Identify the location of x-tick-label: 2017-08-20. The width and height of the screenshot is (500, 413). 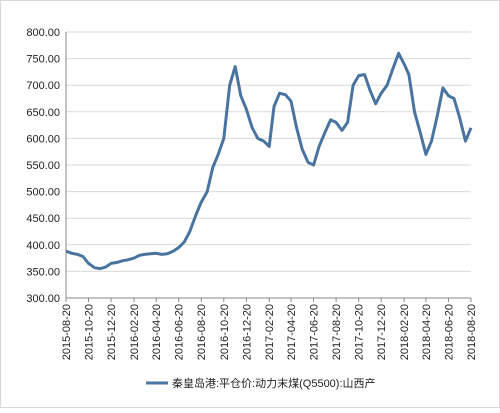
(337, 332).